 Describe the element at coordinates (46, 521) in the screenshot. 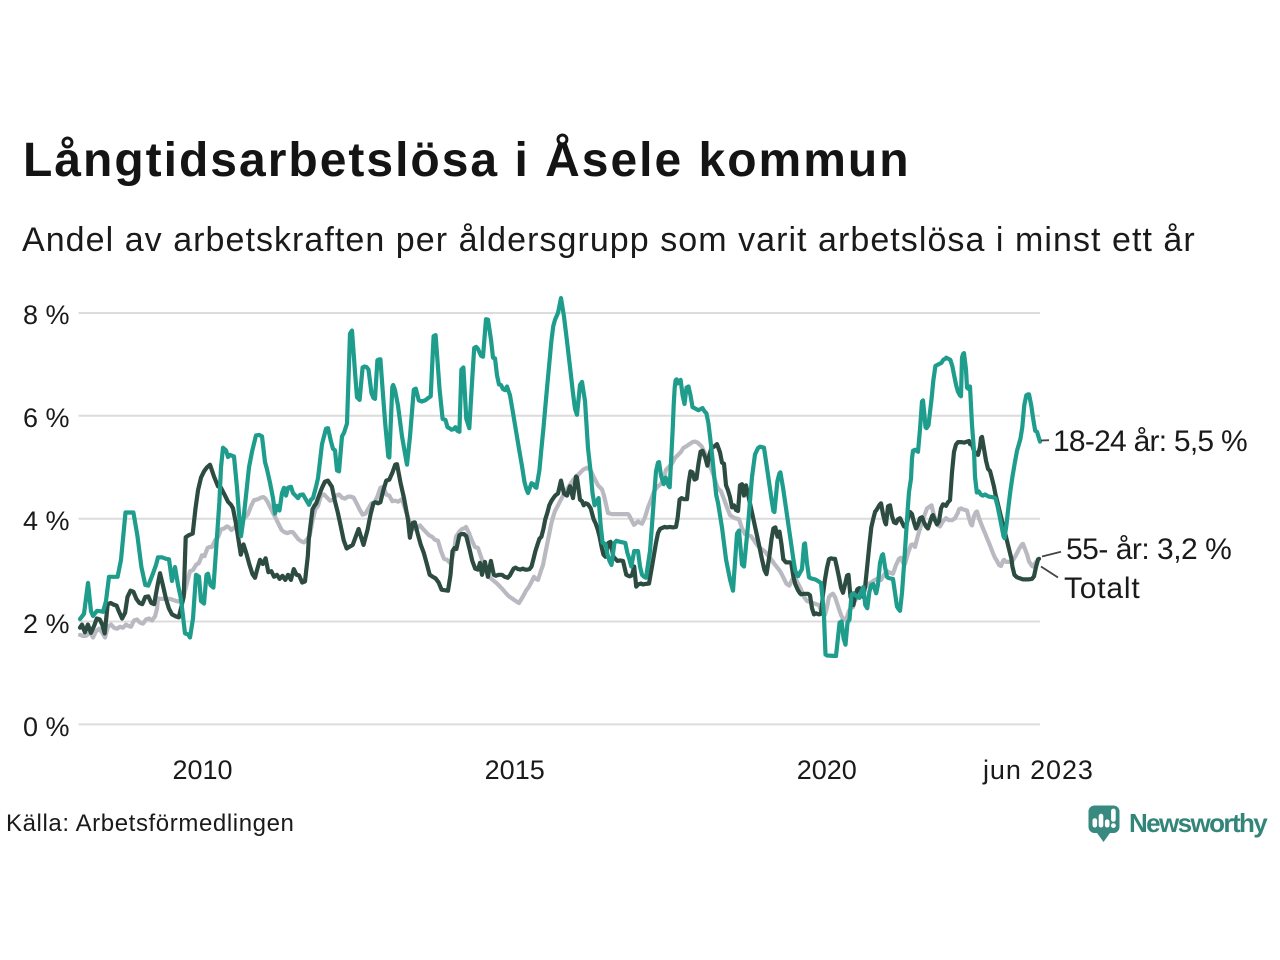

I see `svg-text: 4 %` at that location.